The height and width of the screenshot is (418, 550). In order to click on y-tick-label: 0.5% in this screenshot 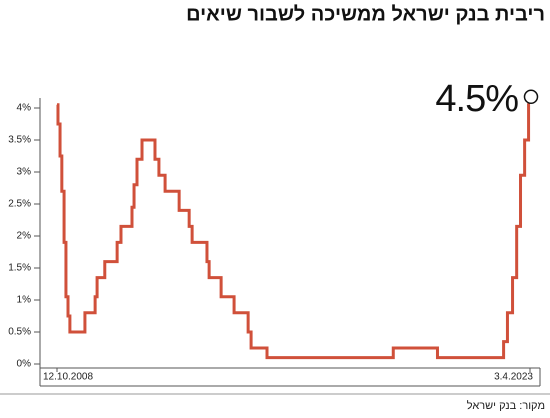, I will do `click(19, 332)`.